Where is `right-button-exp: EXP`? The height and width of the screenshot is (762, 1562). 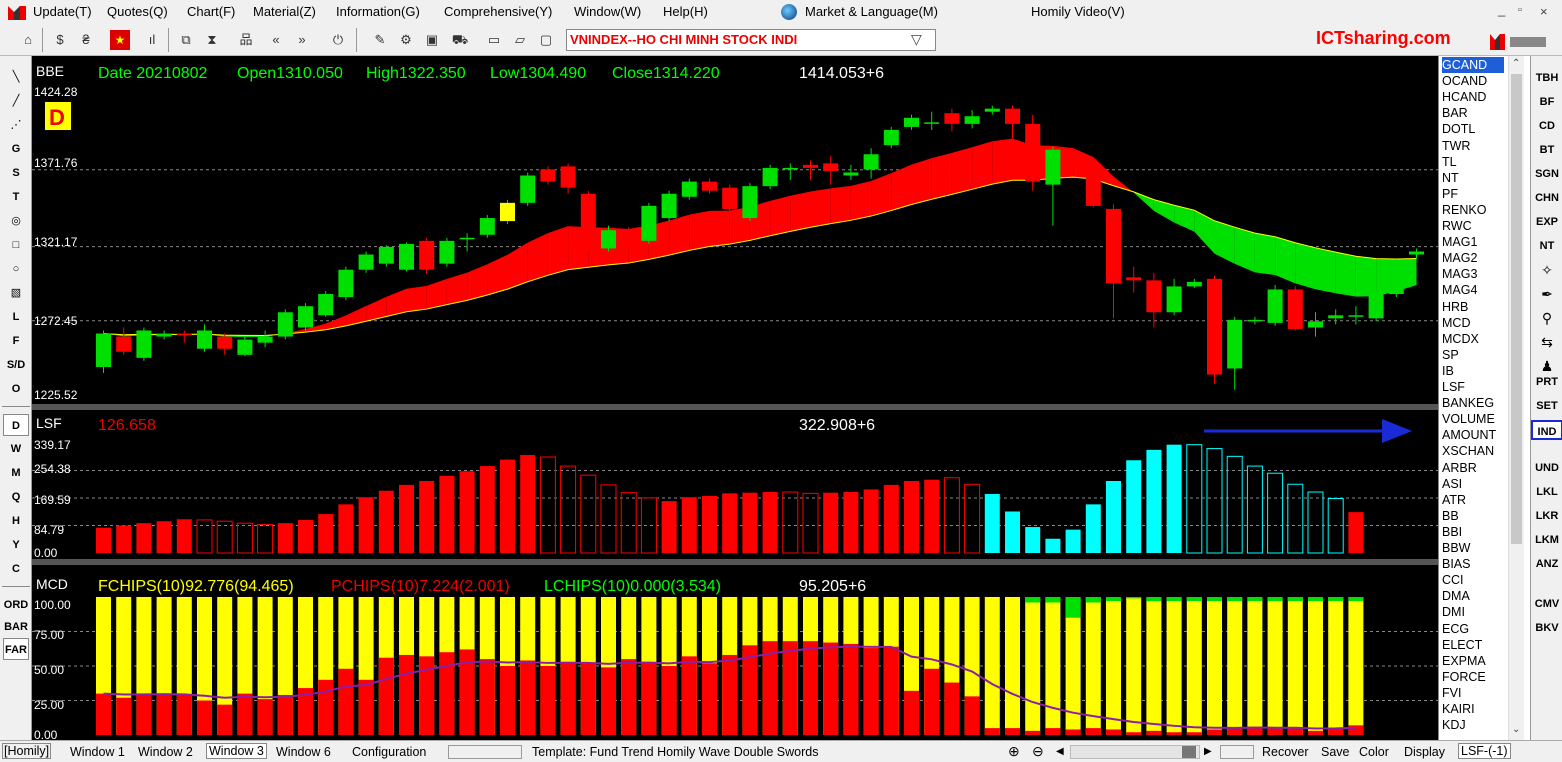 right-button-exp: EXP is located at coordinates (1546, 222).